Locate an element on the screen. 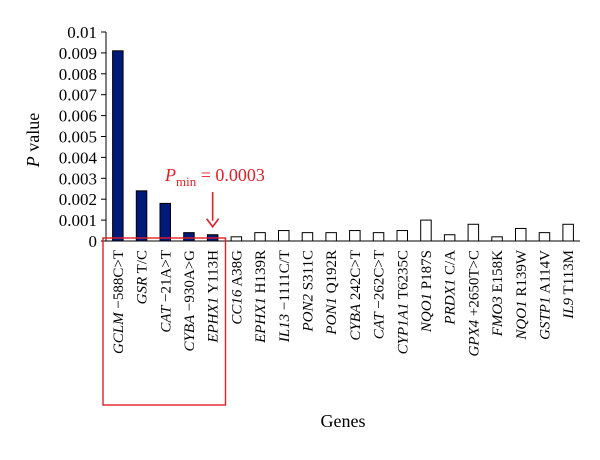  gene-name: GSR is located at coordinates (143, 291).